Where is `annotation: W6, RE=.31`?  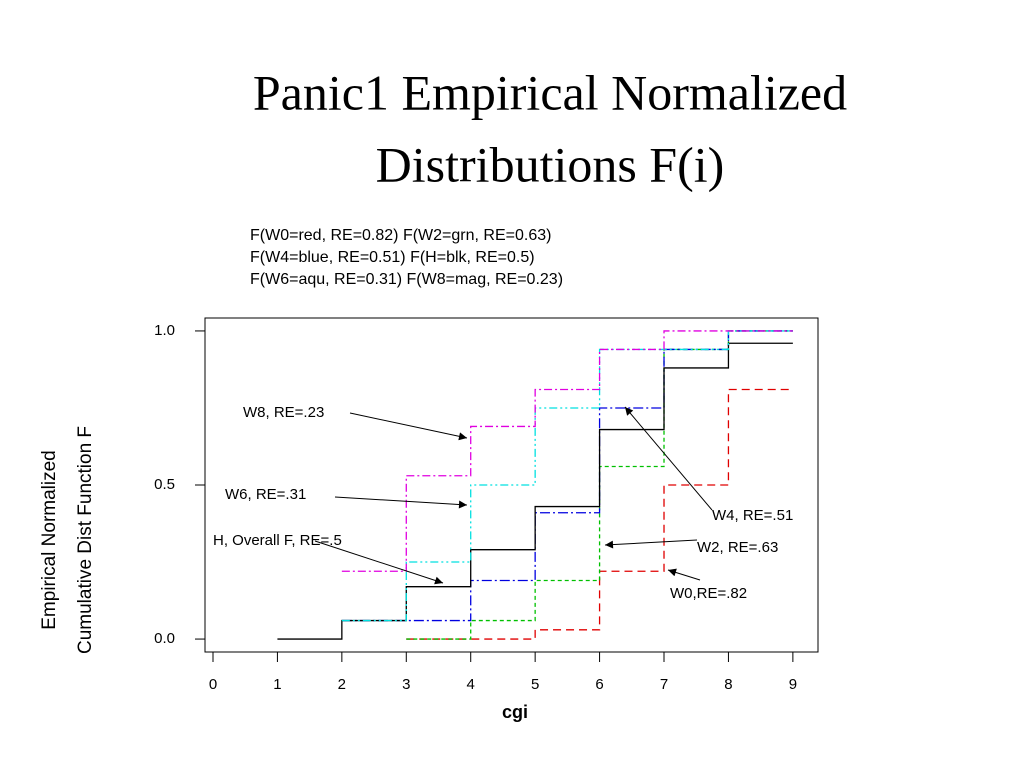
annotation: W6, RE=.31 is located at coordinates (265, 494).